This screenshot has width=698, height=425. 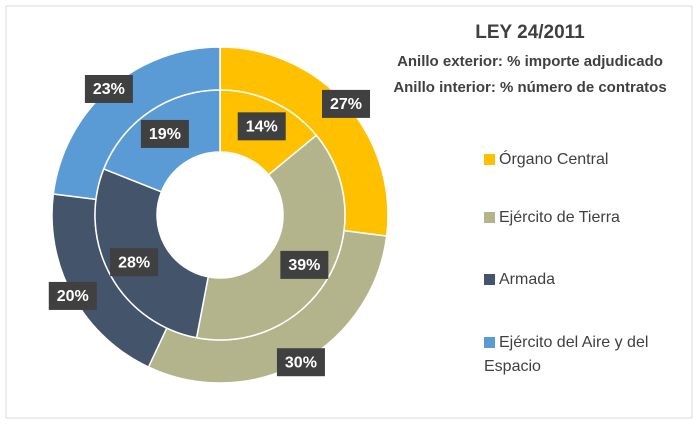 What do you see at coordinates (530, 32) in the screenshot?
I see `chart-title: LEY 24/2011` at bounding box center [530, 32].